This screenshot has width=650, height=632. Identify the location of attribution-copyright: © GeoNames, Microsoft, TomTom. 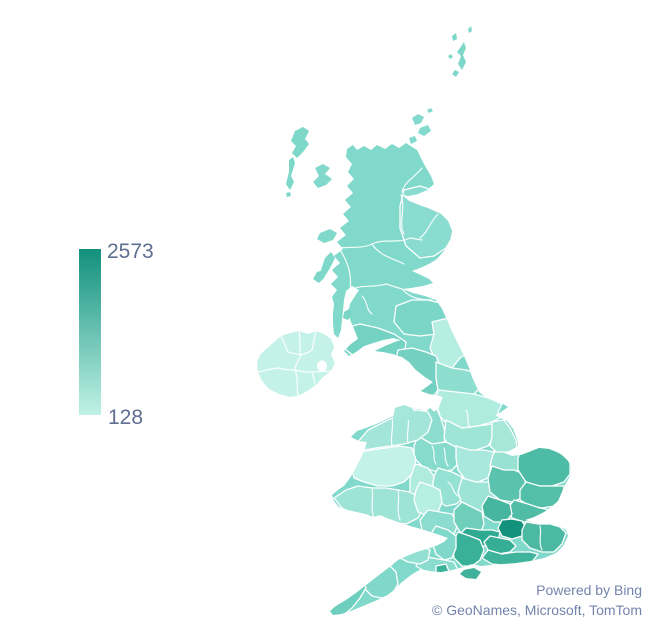
(537, 610).